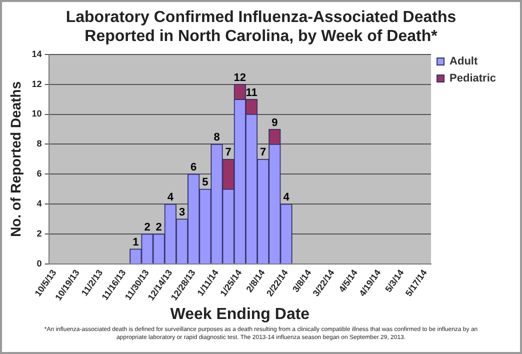  Describe the element at coordinates (240, 78) in the screenshot. I see `total-label: 12` at that location.